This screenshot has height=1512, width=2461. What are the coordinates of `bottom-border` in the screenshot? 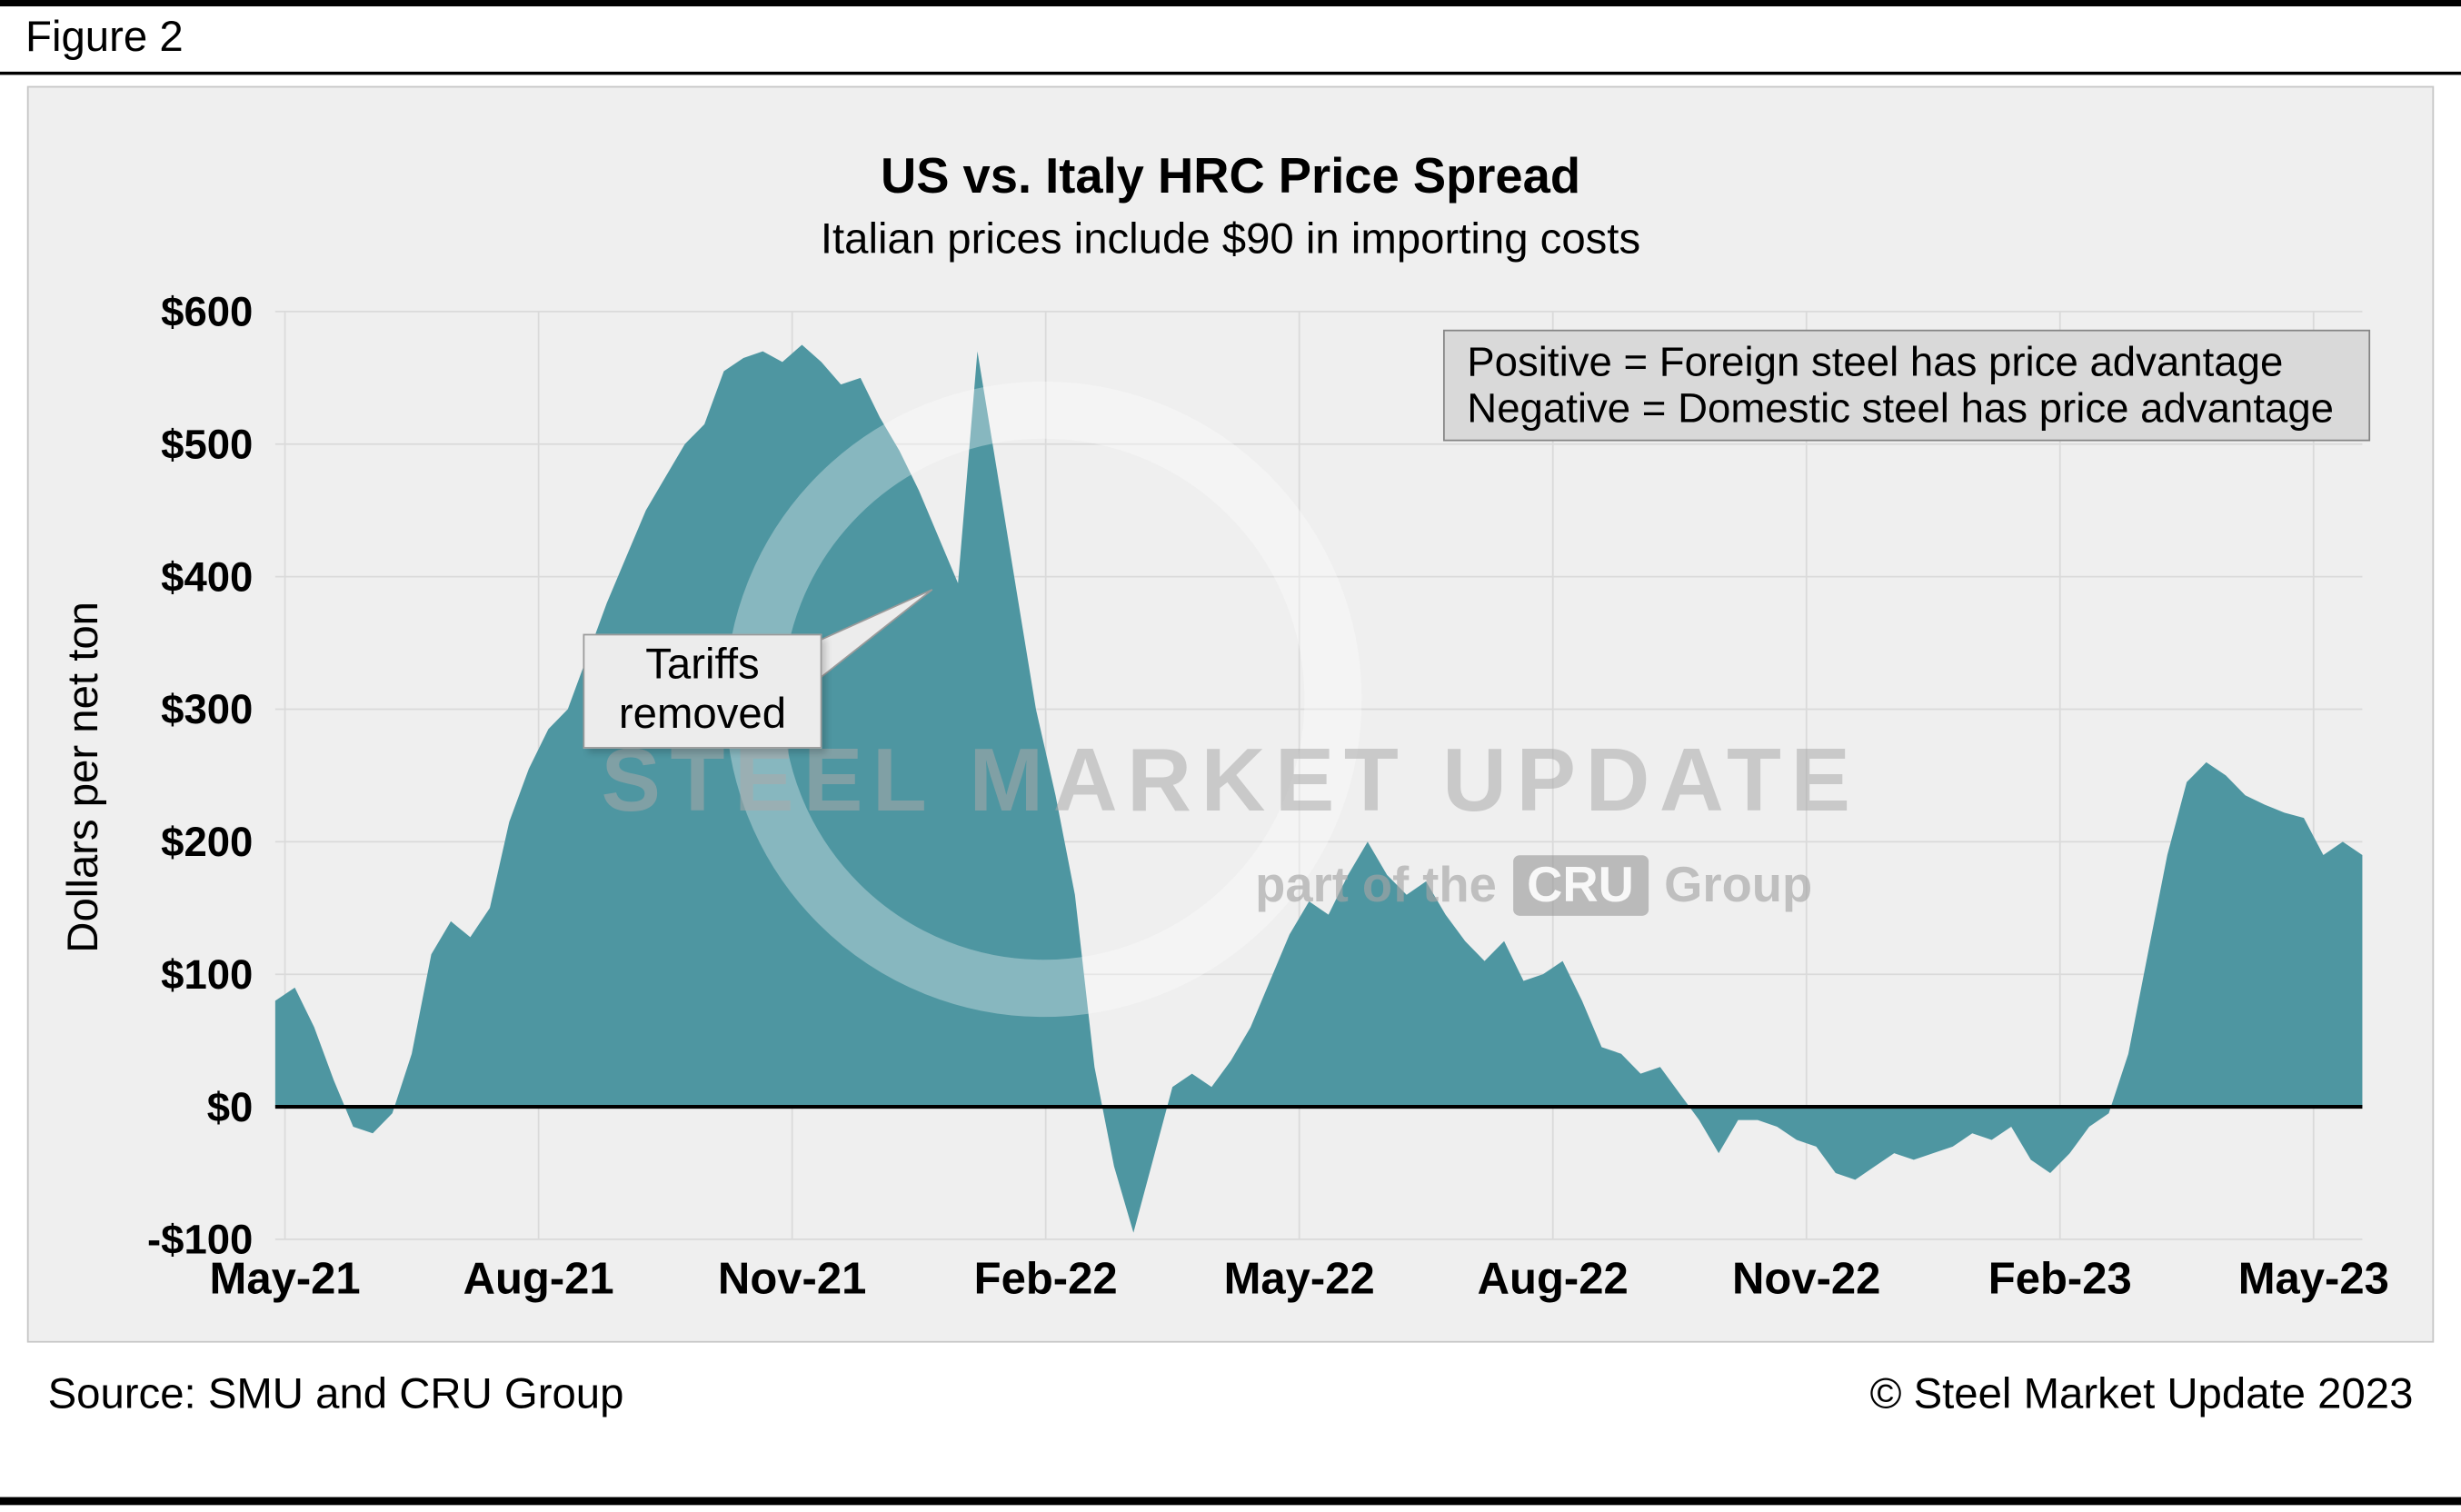 It's located at (1230, 1502).